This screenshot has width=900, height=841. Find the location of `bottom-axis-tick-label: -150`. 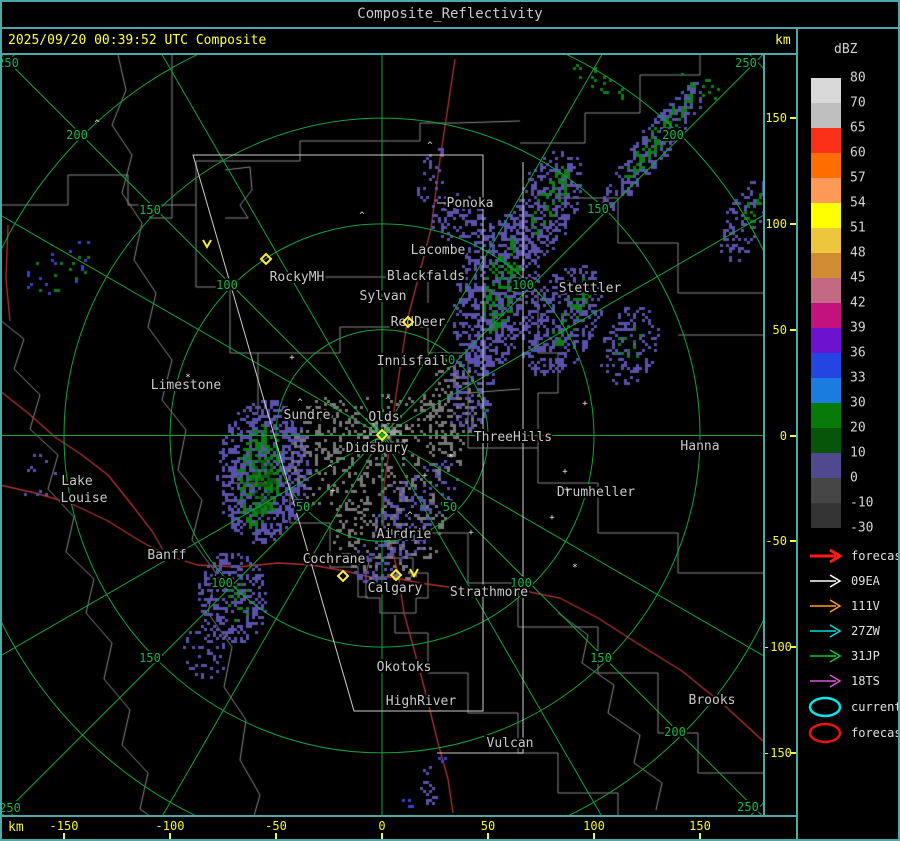

bottom-axis-tick-label: -150 is located at coordinates (64, 826).